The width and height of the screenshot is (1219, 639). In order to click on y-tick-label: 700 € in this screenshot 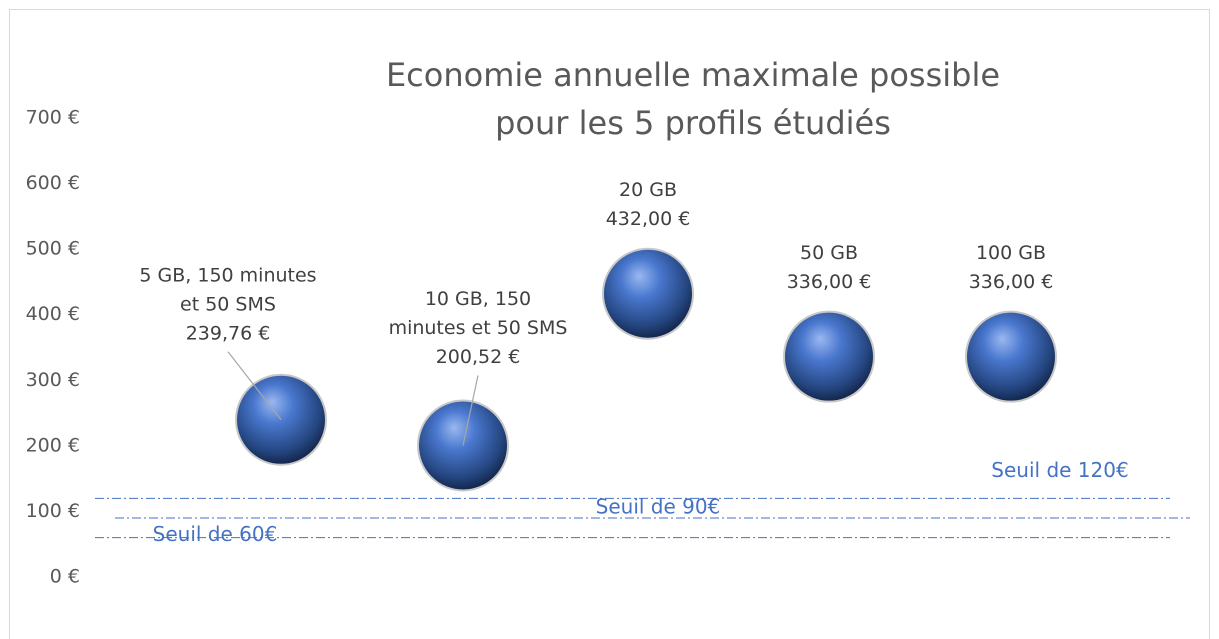, I will do `click(53, 118)`.